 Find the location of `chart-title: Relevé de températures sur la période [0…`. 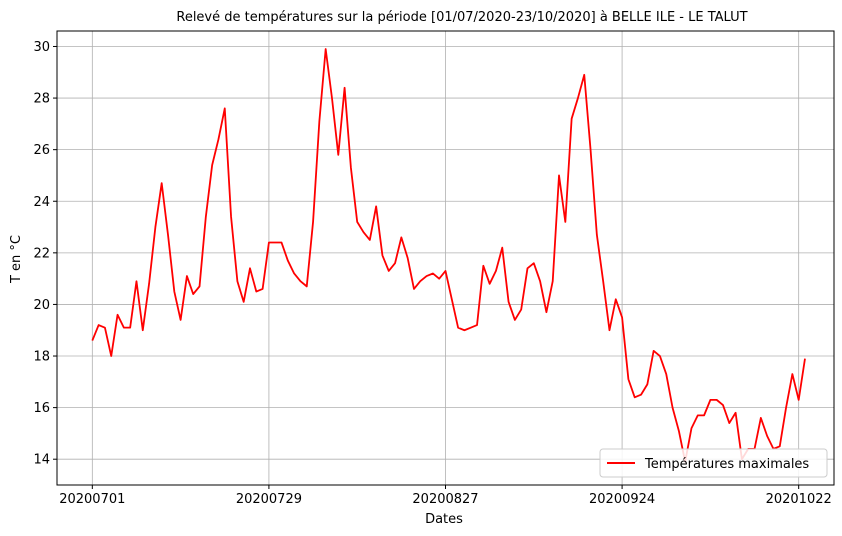

chart-title: Relevé de températures sur la période [0… is located at coordinates (461, 17).